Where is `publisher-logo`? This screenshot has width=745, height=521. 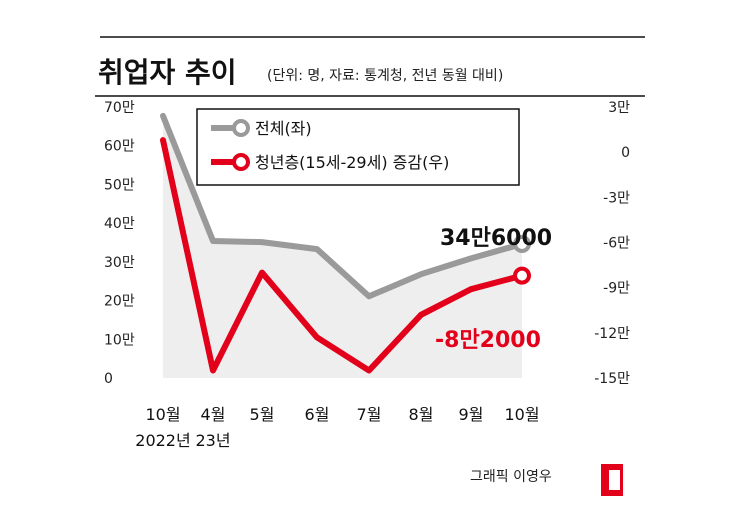
publisher-logo is located at coordinates (612, 480).